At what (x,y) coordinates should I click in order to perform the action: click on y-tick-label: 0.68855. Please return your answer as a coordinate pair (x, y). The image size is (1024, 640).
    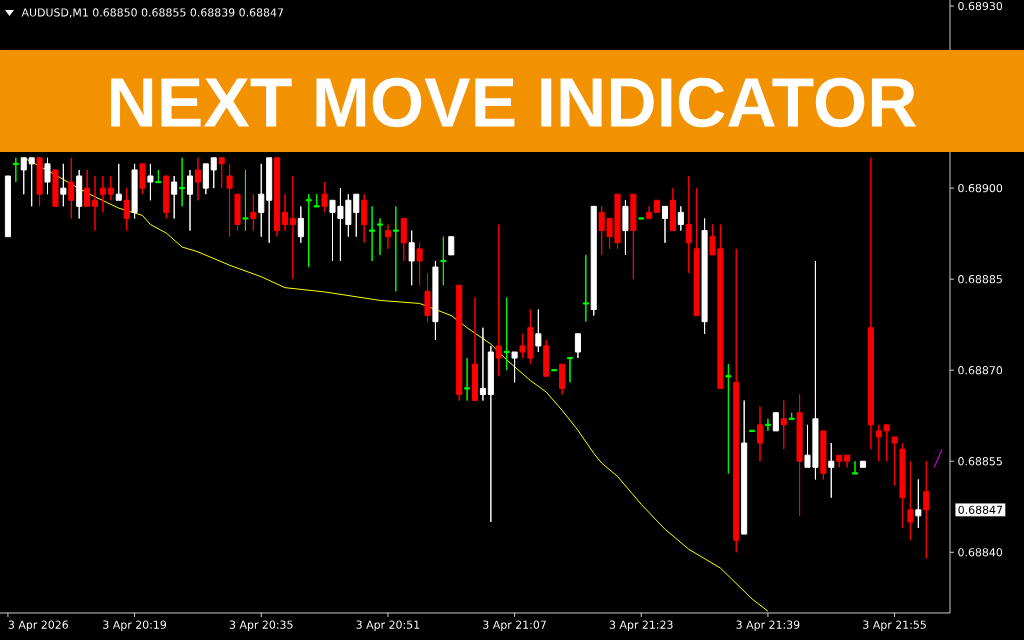
    Looking at the image, I should click on (980, 461).